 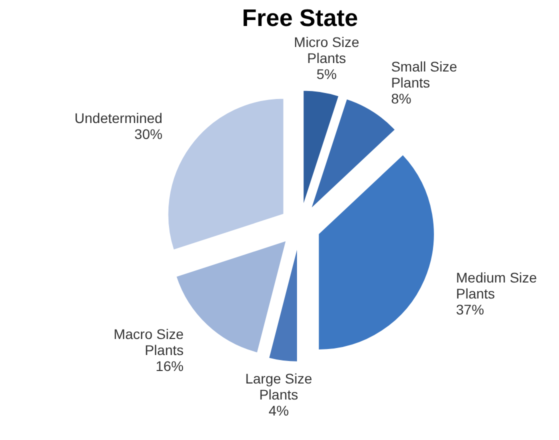 I want to click on slice-label: Undetermined, so click(x=118, y=118).